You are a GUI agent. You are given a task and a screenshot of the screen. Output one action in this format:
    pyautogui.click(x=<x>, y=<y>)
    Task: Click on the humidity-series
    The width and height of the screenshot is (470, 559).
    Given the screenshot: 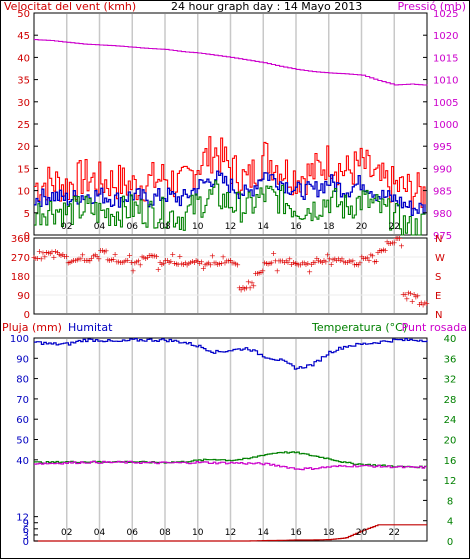 What is the action you would take?
    pyautogui.click(x=231, y=354)
    